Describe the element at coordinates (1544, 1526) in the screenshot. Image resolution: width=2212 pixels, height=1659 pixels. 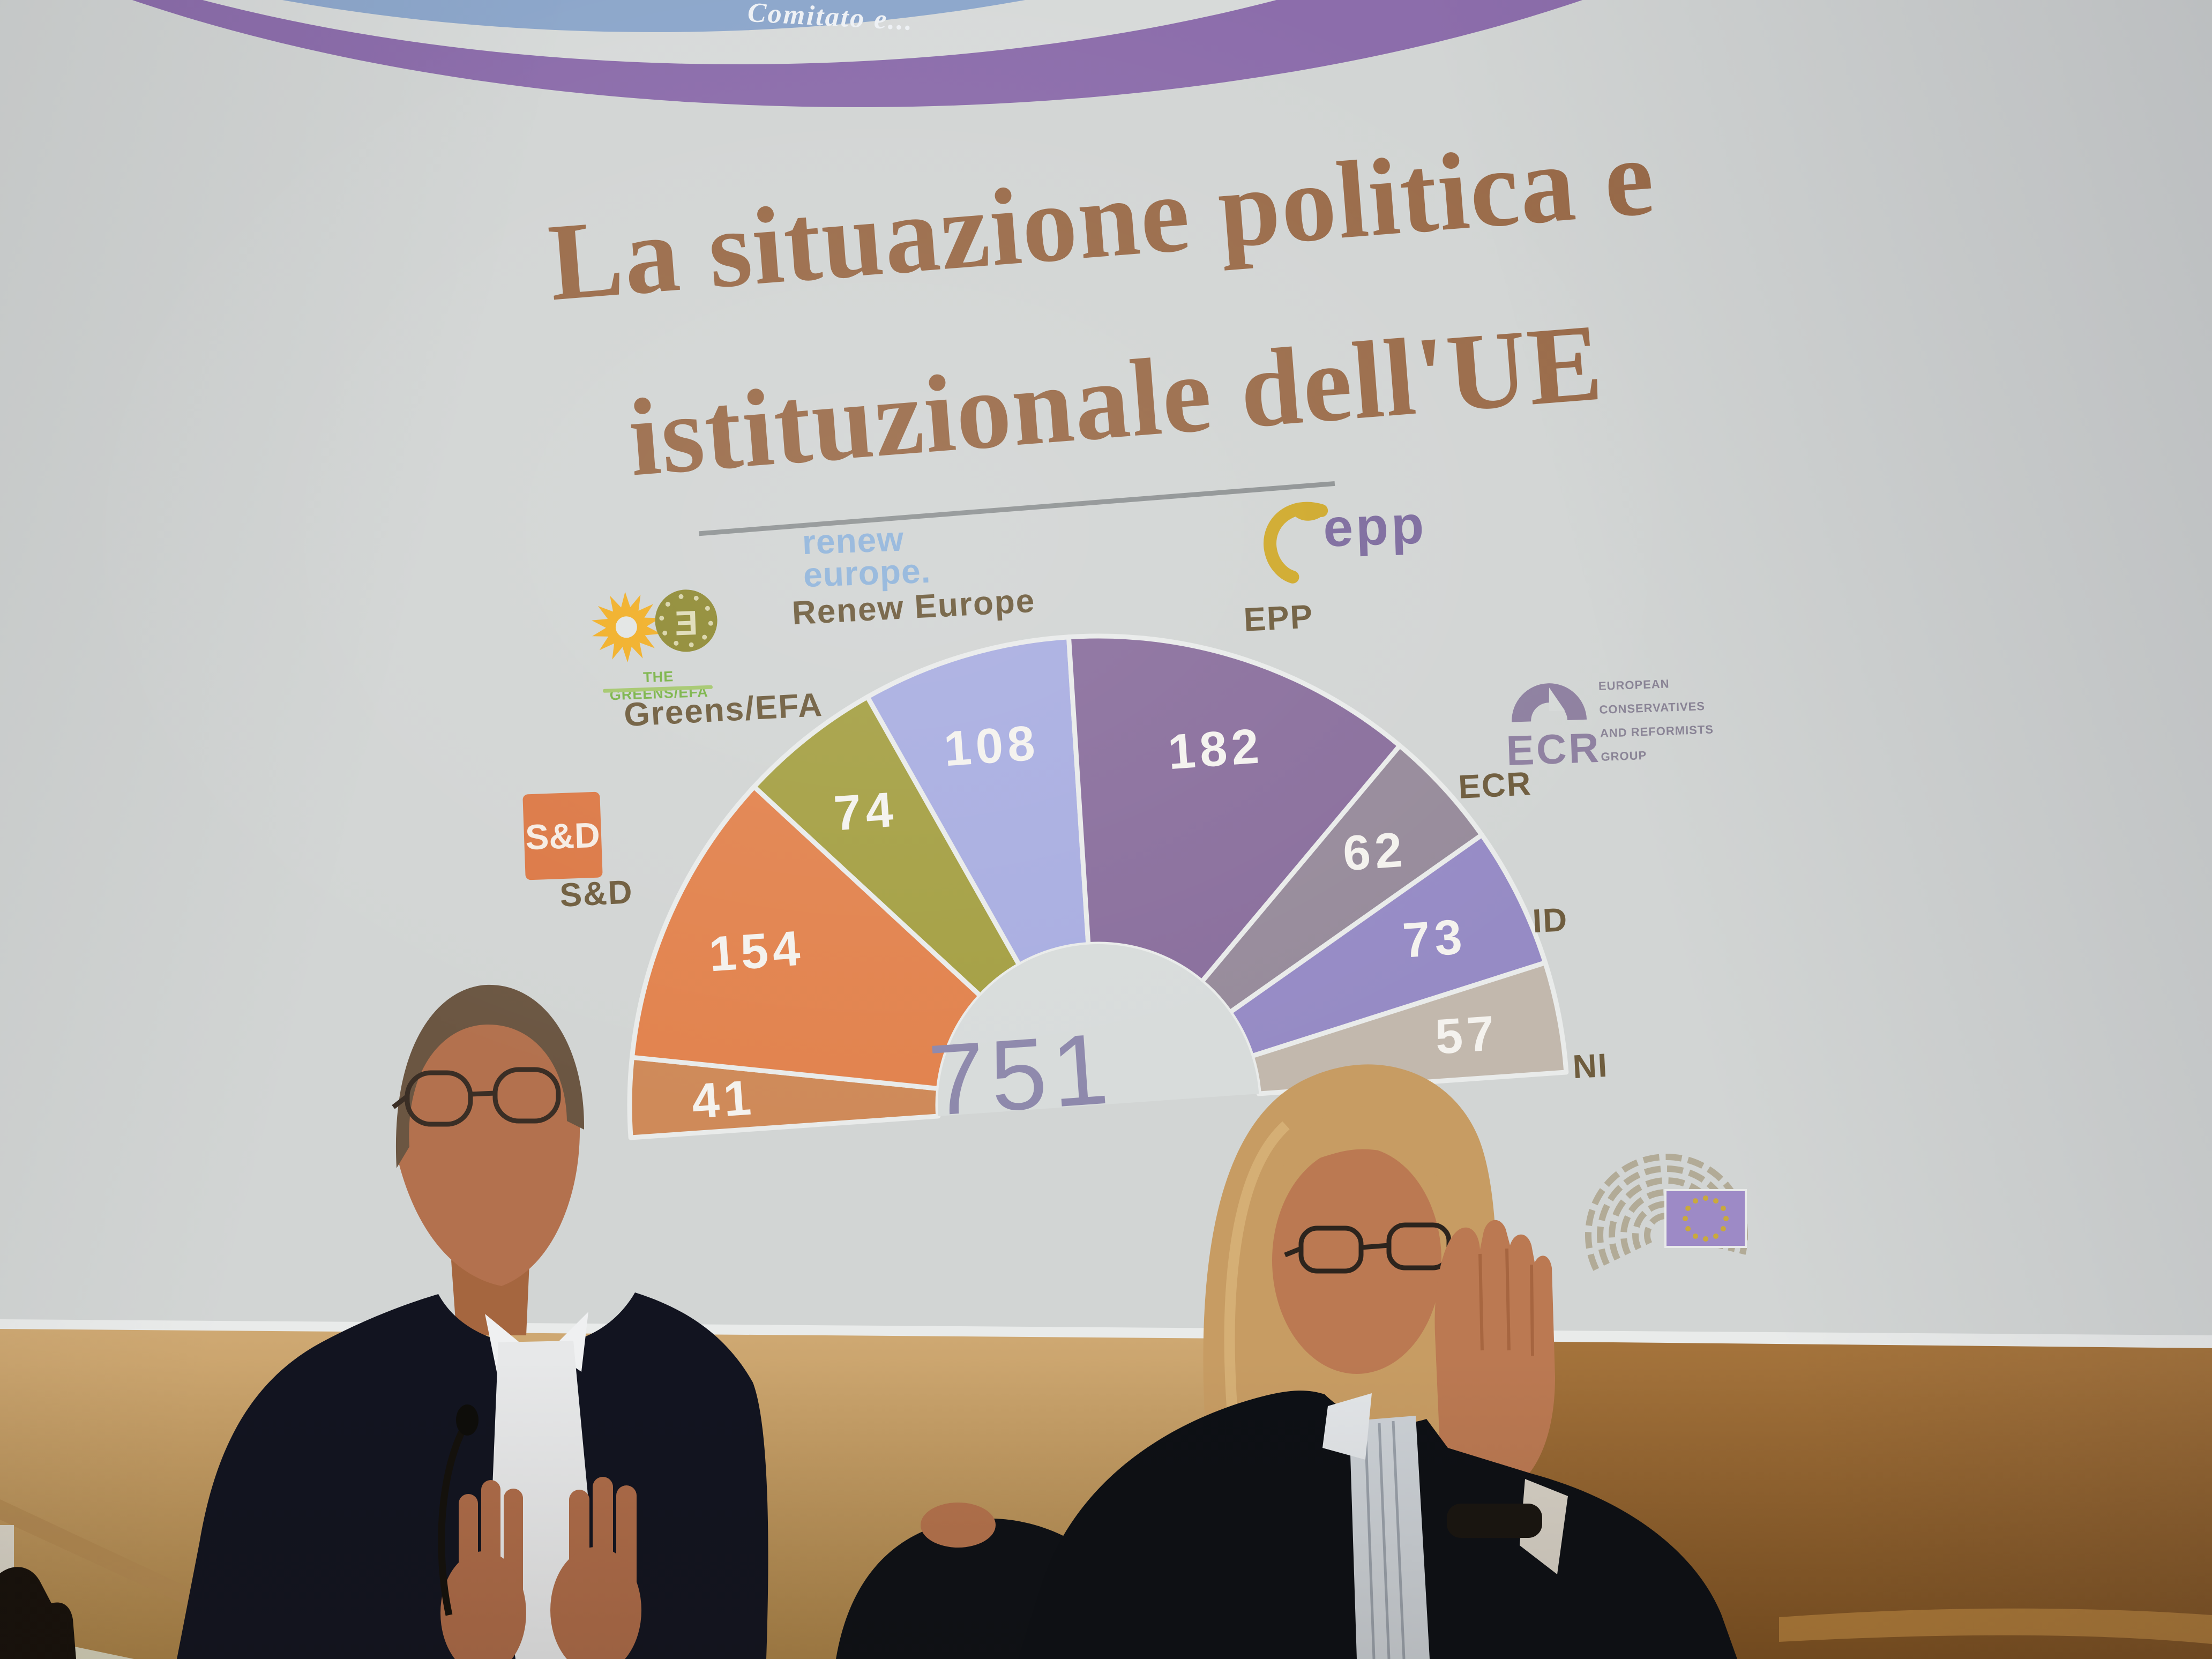
I see `woman-lapel-light` at that location.